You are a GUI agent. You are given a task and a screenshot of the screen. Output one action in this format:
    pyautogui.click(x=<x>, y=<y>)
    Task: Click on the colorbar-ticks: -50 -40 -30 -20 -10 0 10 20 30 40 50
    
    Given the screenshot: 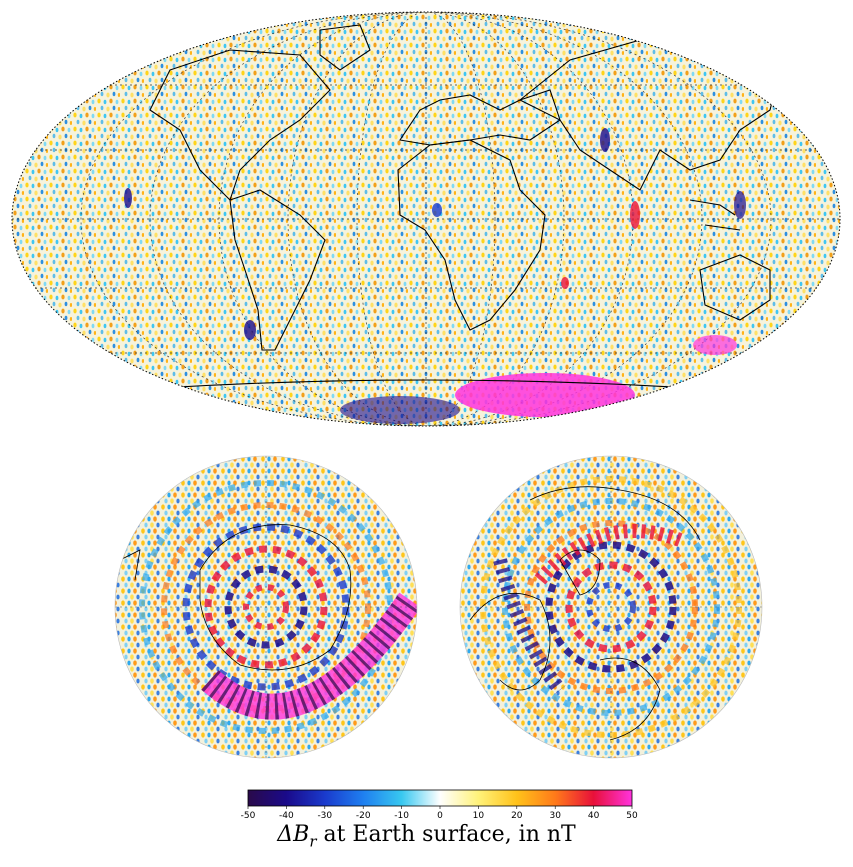 What is the action you would take?
    pyautogui.click(x=439, y=813)
    